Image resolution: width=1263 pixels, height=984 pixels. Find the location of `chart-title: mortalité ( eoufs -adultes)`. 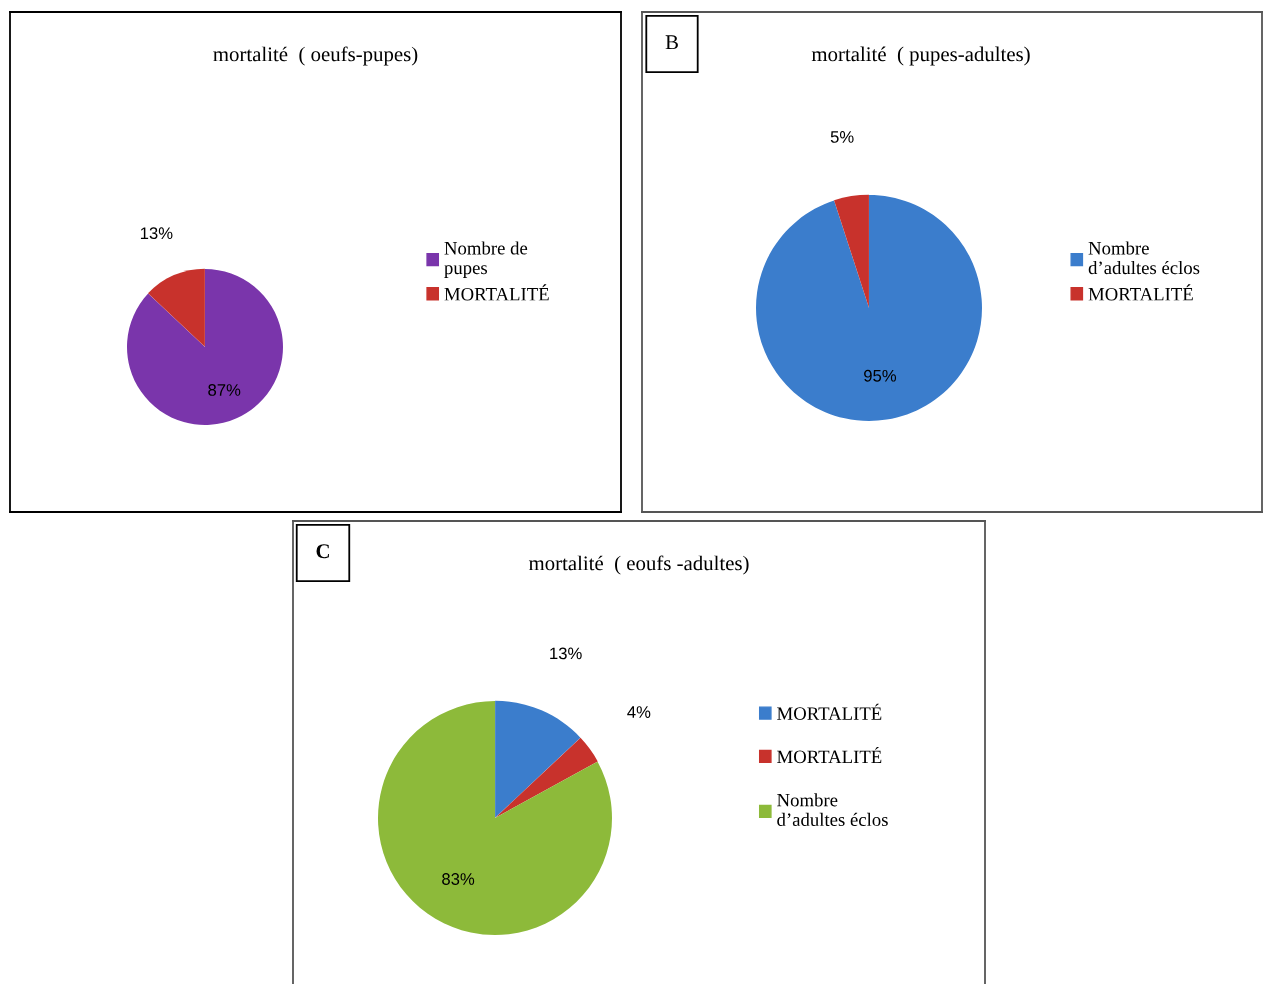

chart-title: mortalité ( eoufs -adultes) is located at coordinates (638, 565).